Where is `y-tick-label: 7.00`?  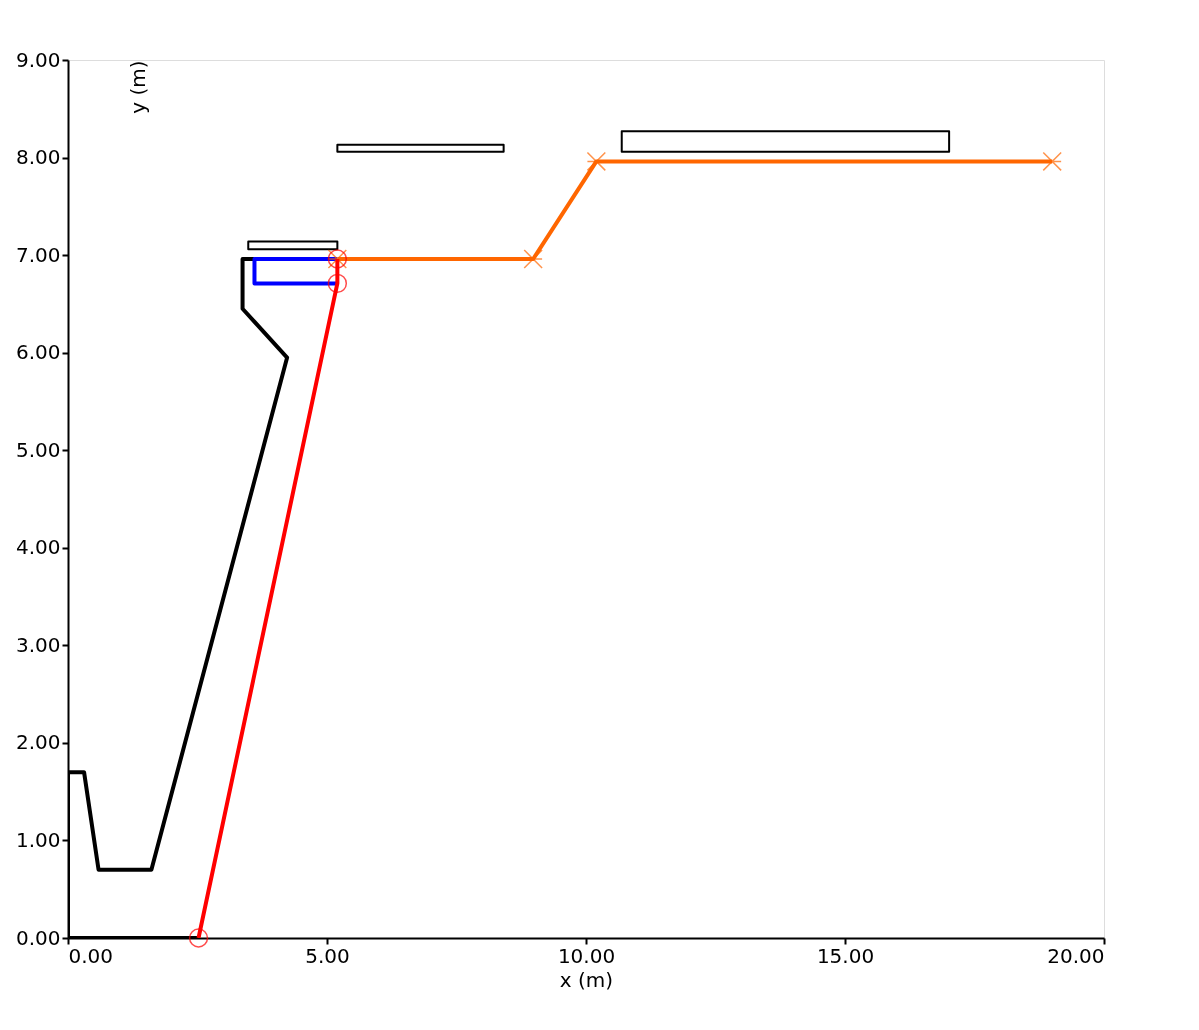
y-tick-label: 7.00 is located at coordinates (38, 254).